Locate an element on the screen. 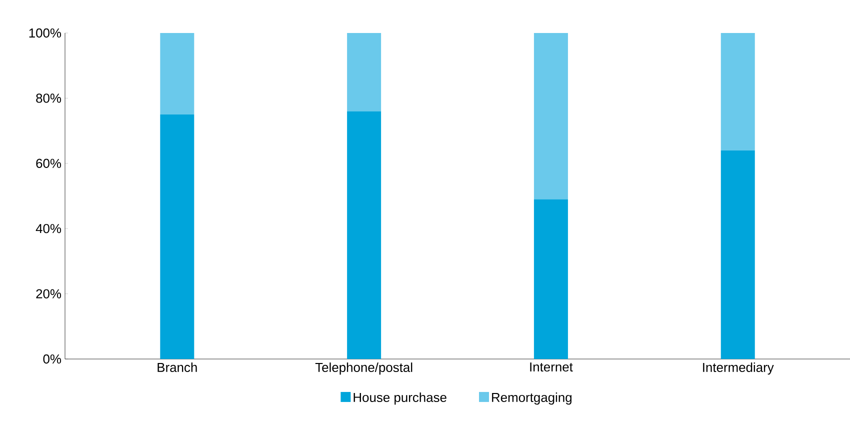  y-tick-label: 40% is located at coordinates (49, 229).